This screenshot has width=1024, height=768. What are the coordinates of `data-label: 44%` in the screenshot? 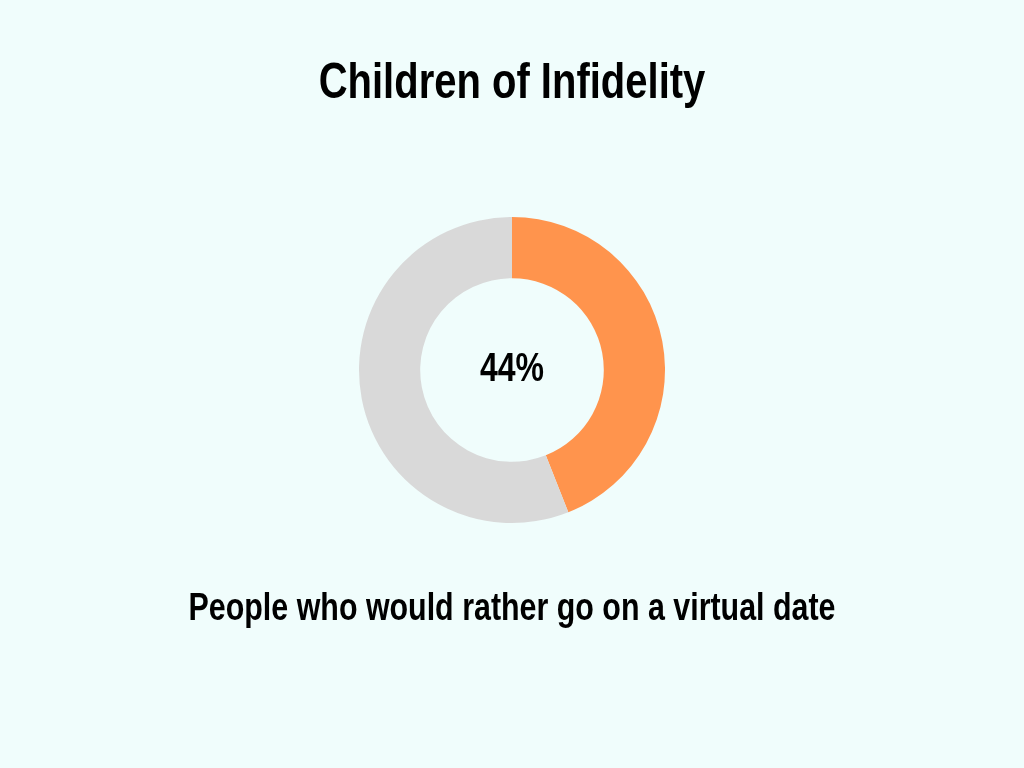 It's located at (512, 367).